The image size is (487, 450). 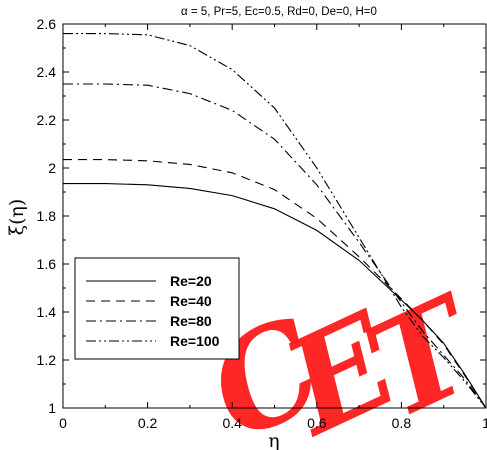 I want to click on y-tick-label: 1.2, so click(x=47, y=360).